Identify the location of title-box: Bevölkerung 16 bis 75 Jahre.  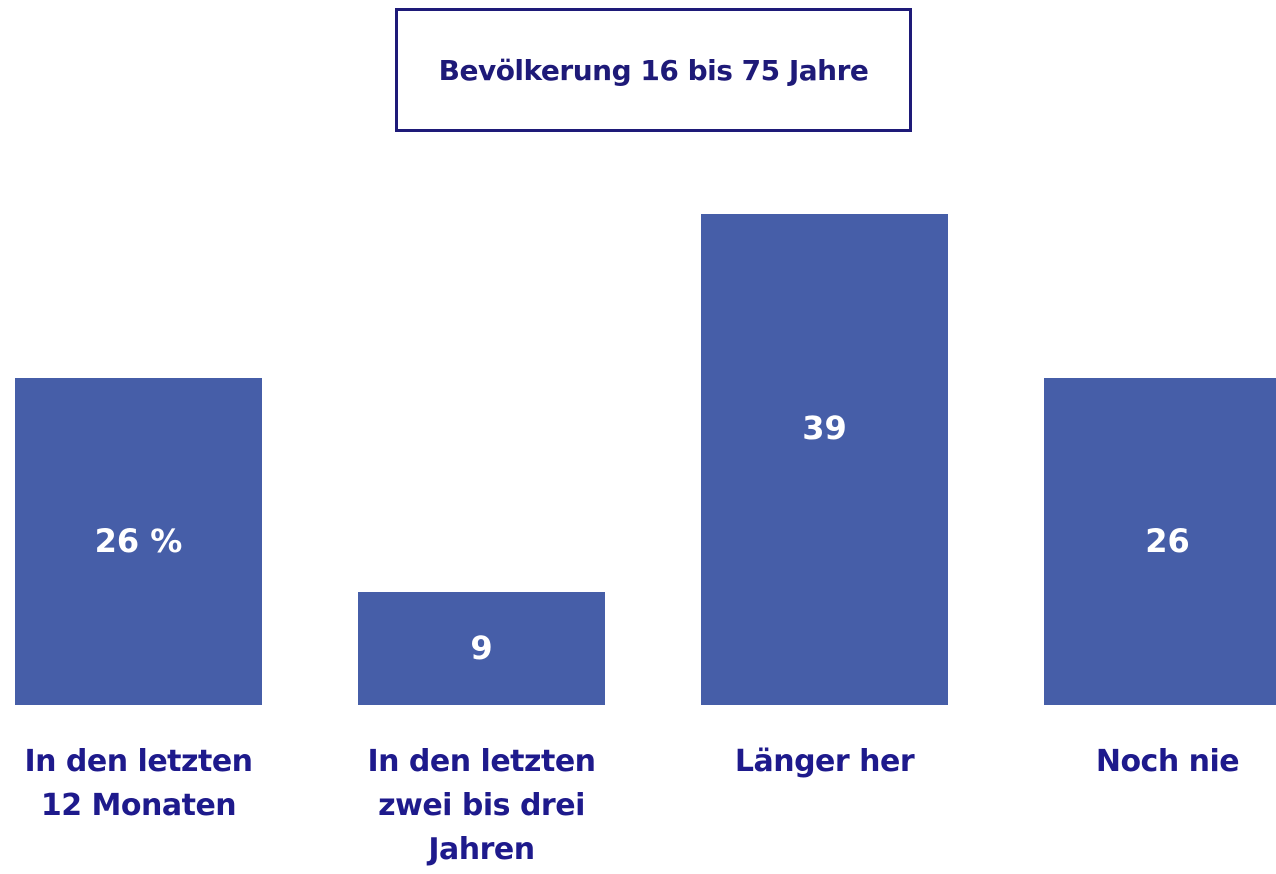
(653, 70).